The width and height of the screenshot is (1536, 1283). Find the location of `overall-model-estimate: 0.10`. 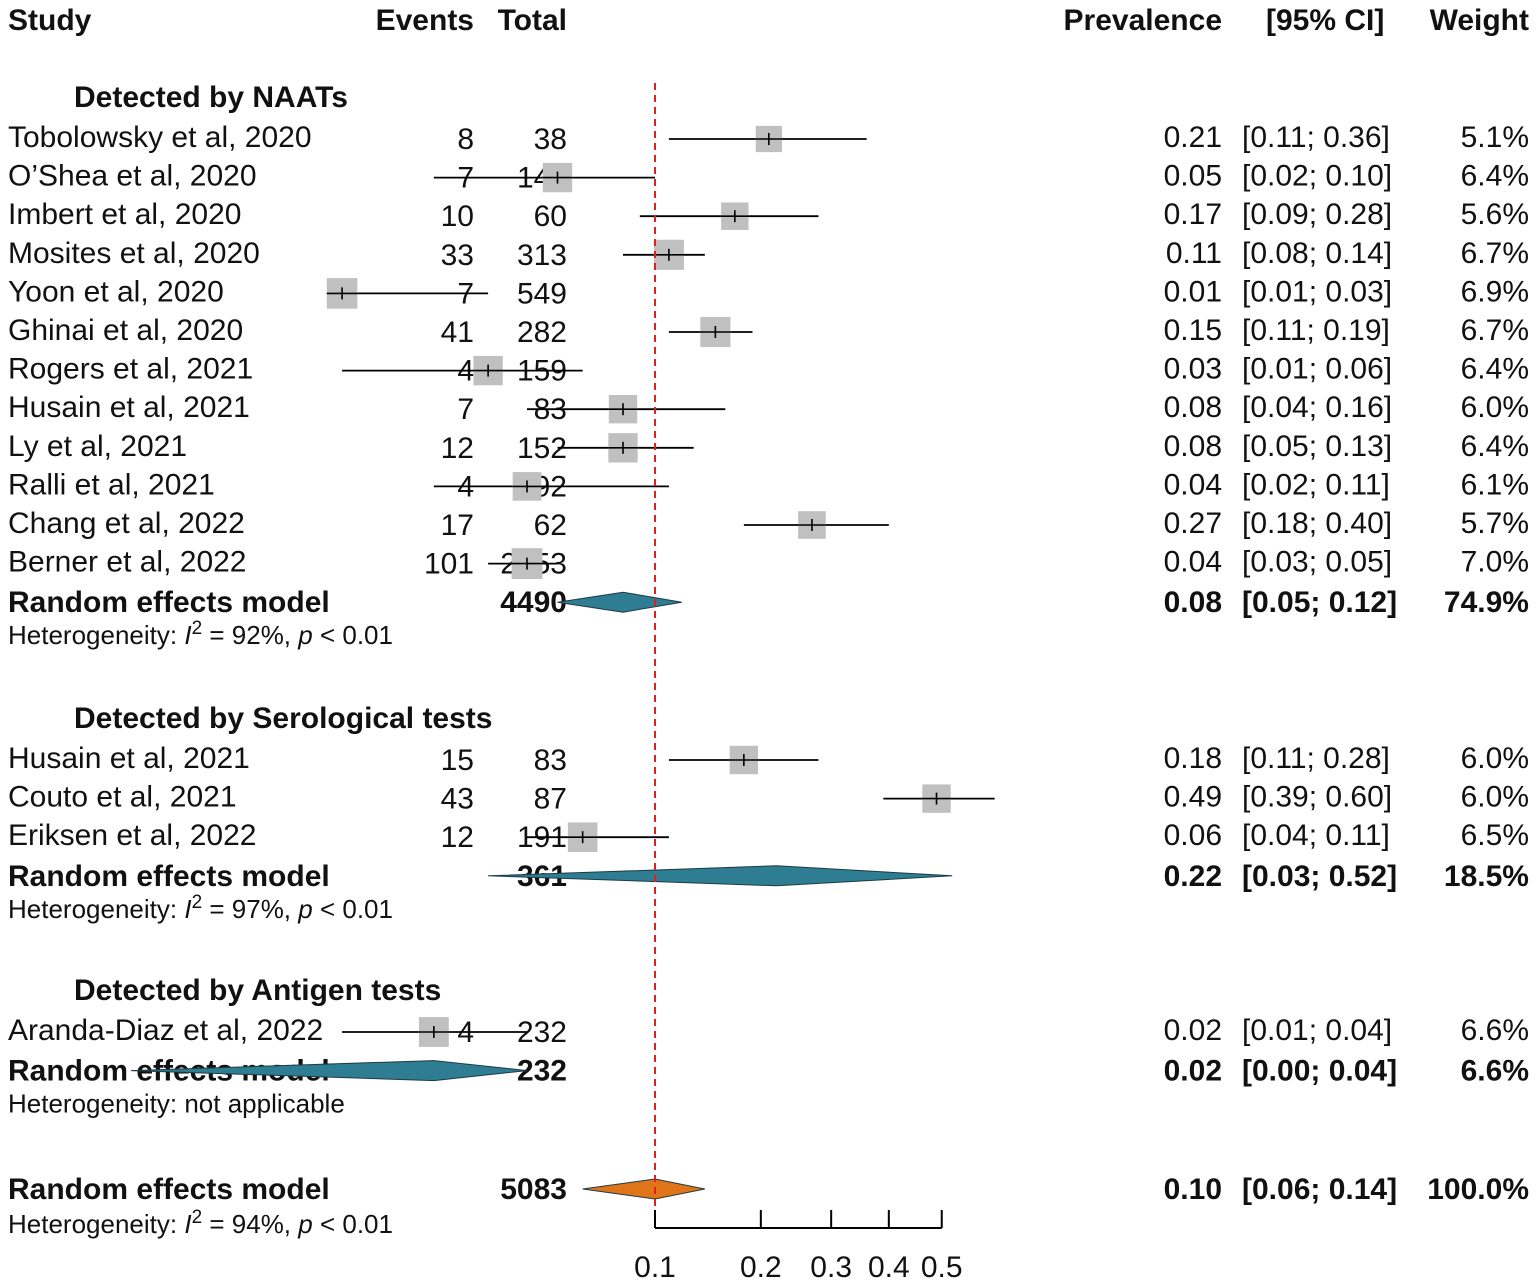

overall-model-estimate: 0.10 is located at coordinates (1193, 1189).